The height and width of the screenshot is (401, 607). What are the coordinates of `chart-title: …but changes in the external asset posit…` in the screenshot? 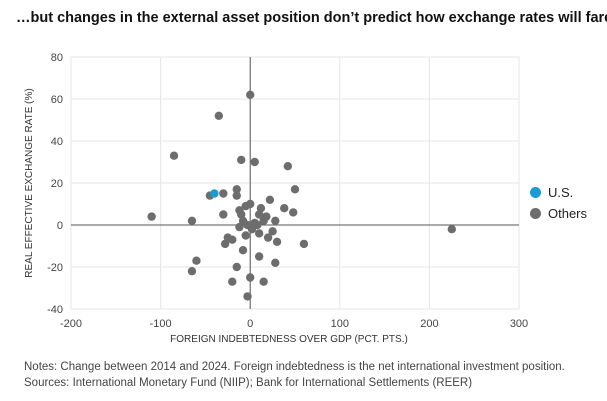 It's located at (311, 18).